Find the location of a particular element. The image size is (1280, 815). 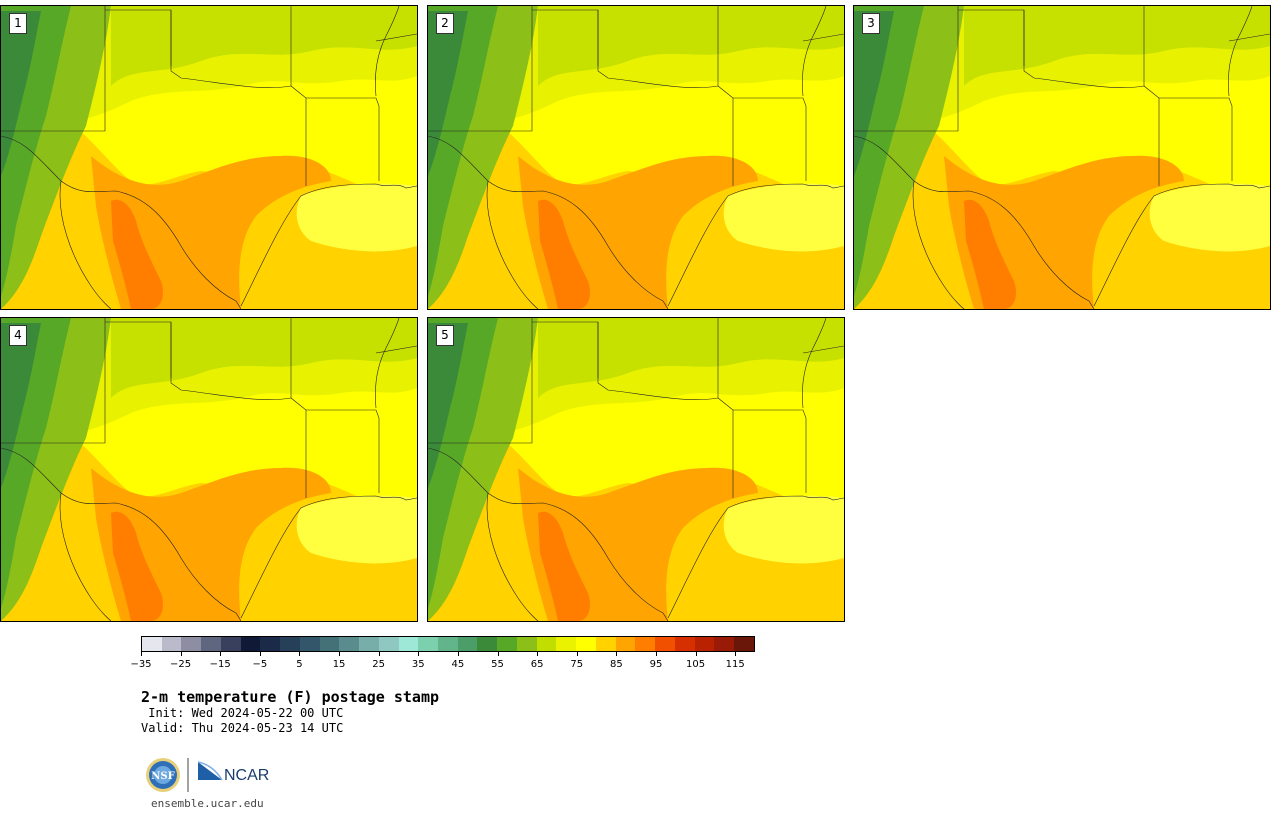

ncar-logo: NCAR is located at coordinates (233, 772).